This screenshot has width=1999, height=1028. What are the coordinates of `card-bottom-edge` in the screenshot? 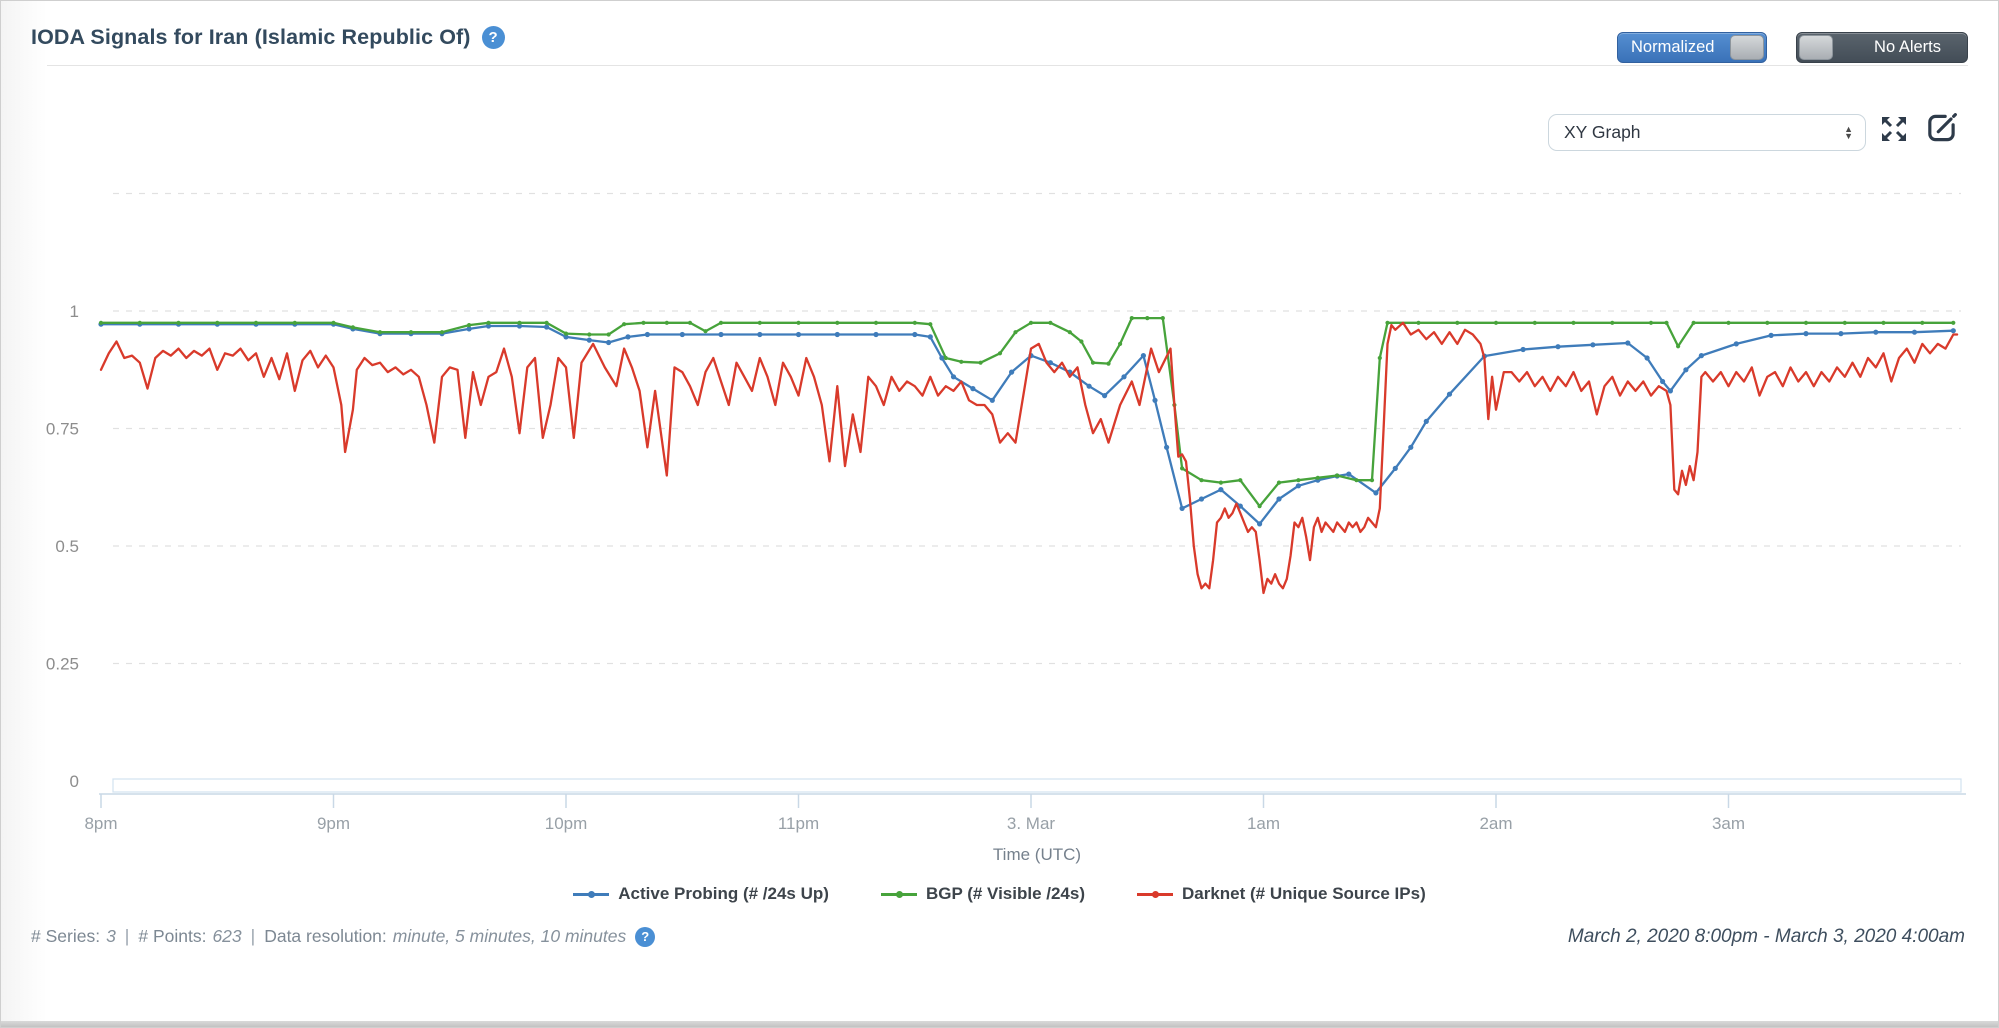 It's located at (999, 1024).